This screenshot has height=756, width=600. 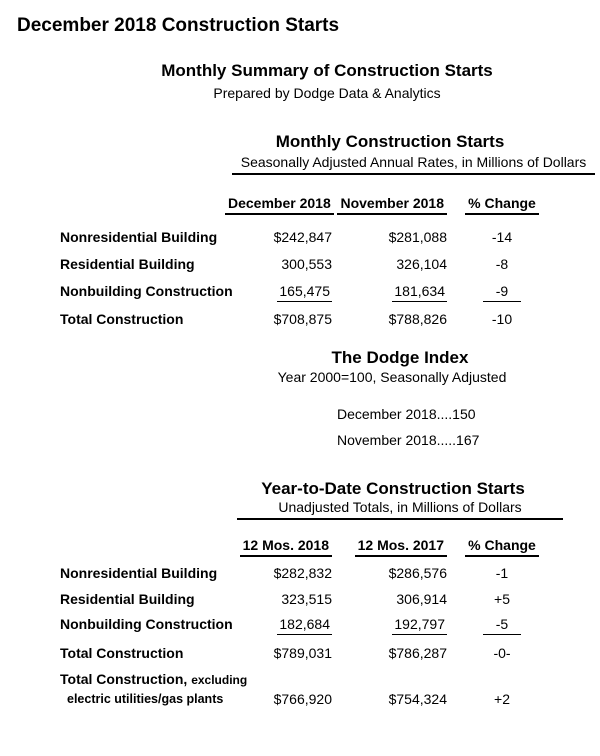 I want to click on pct-change-cell: -14, so click(x=502, y=237).